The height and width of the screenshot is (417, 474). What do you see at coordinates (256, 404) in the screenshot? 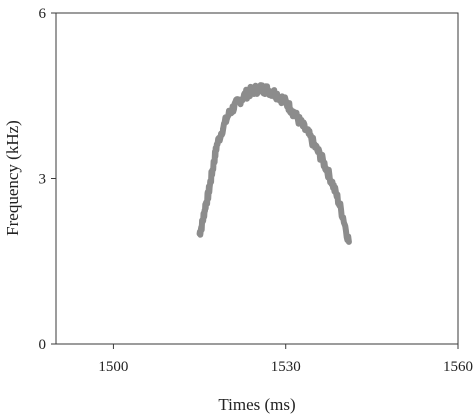
I see `x-axis-label: Times (ms)` at bounding box center [256, 404].